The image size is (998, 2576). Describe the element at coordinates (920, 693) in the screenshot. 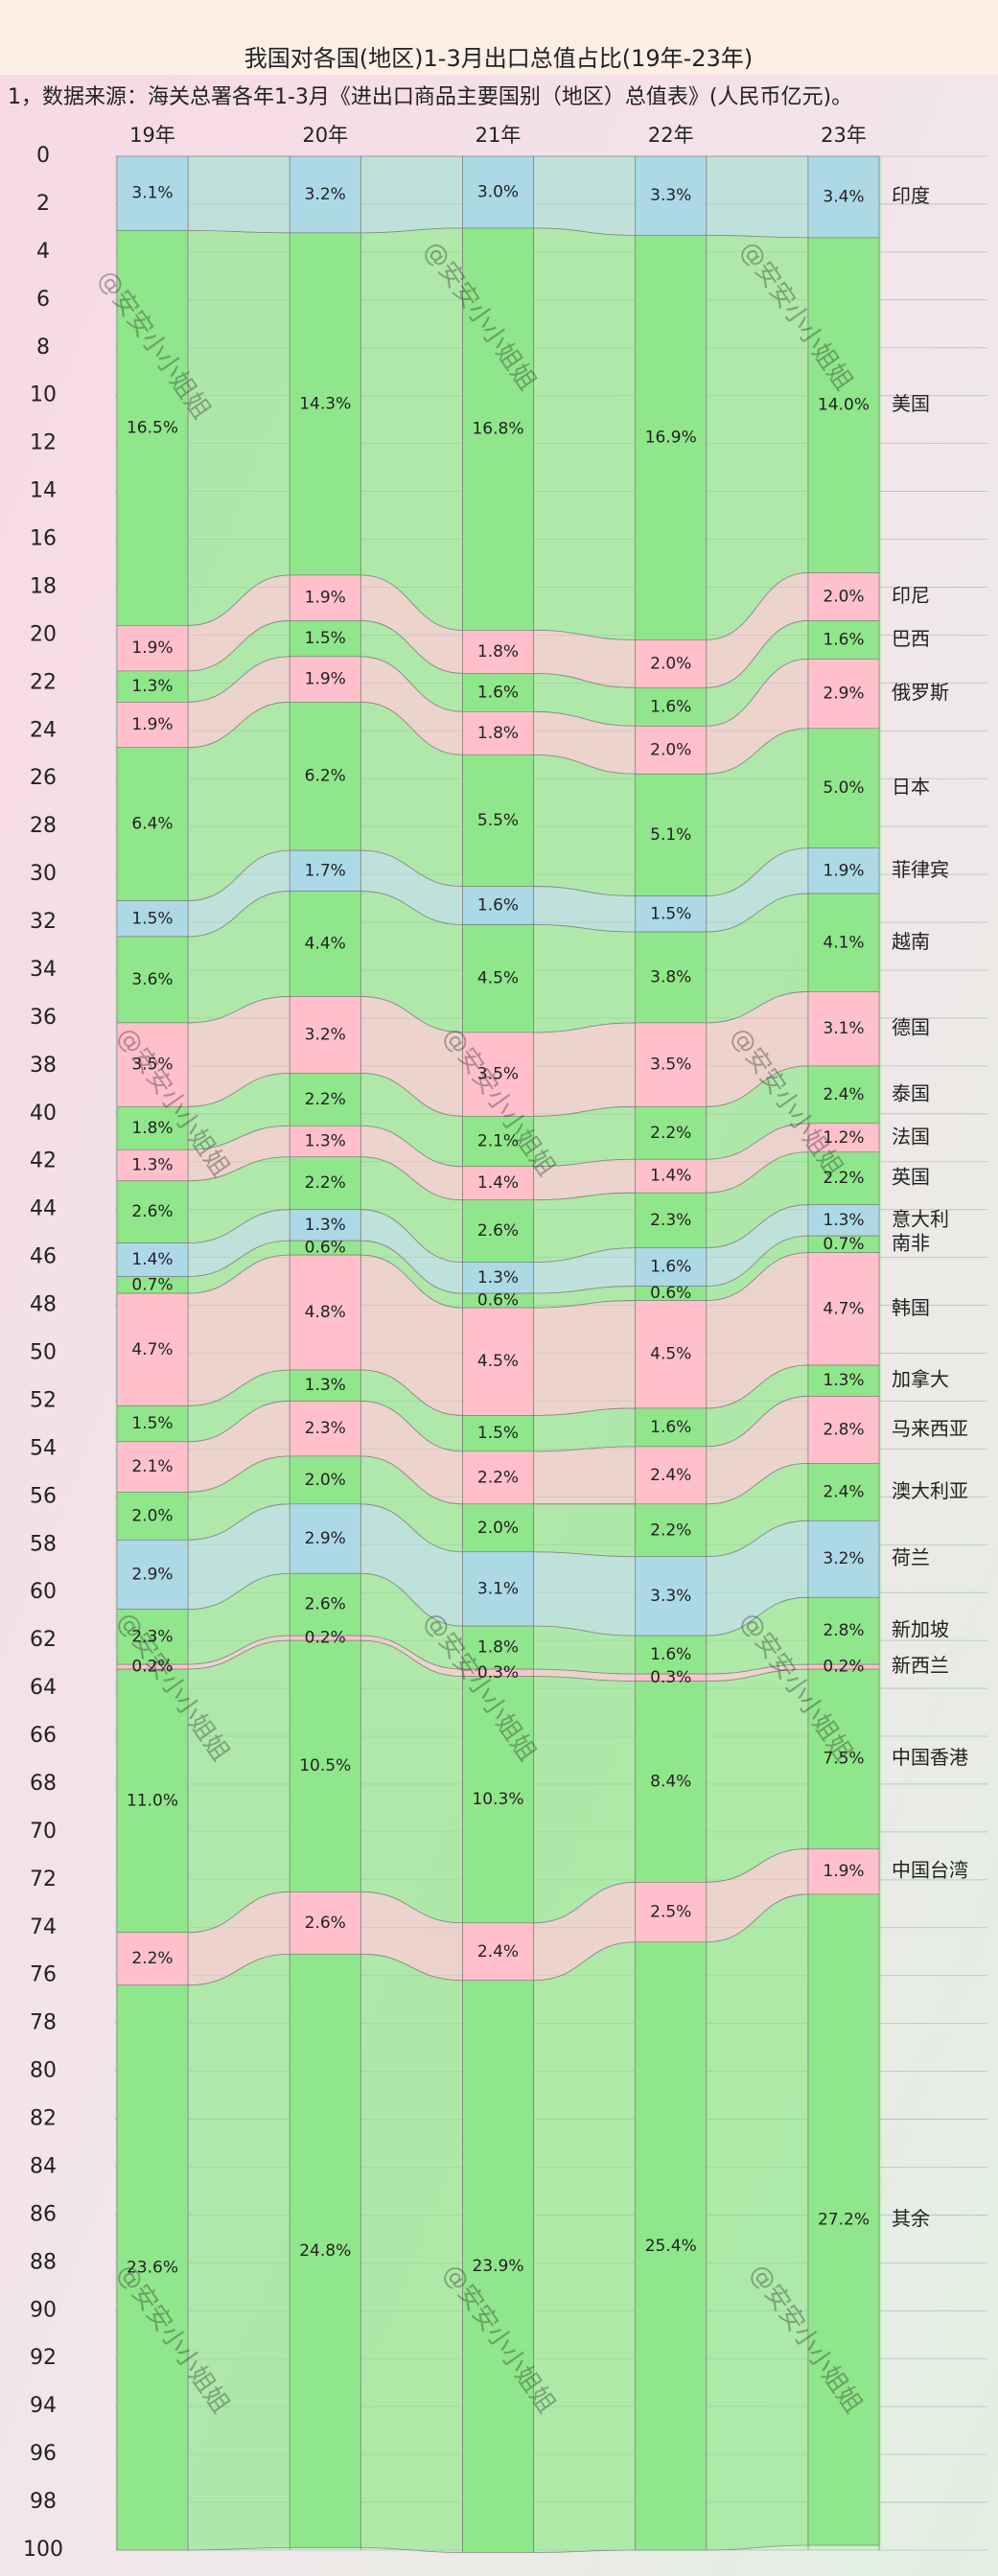

I see `legend-label: 俄罗斯` at that location.